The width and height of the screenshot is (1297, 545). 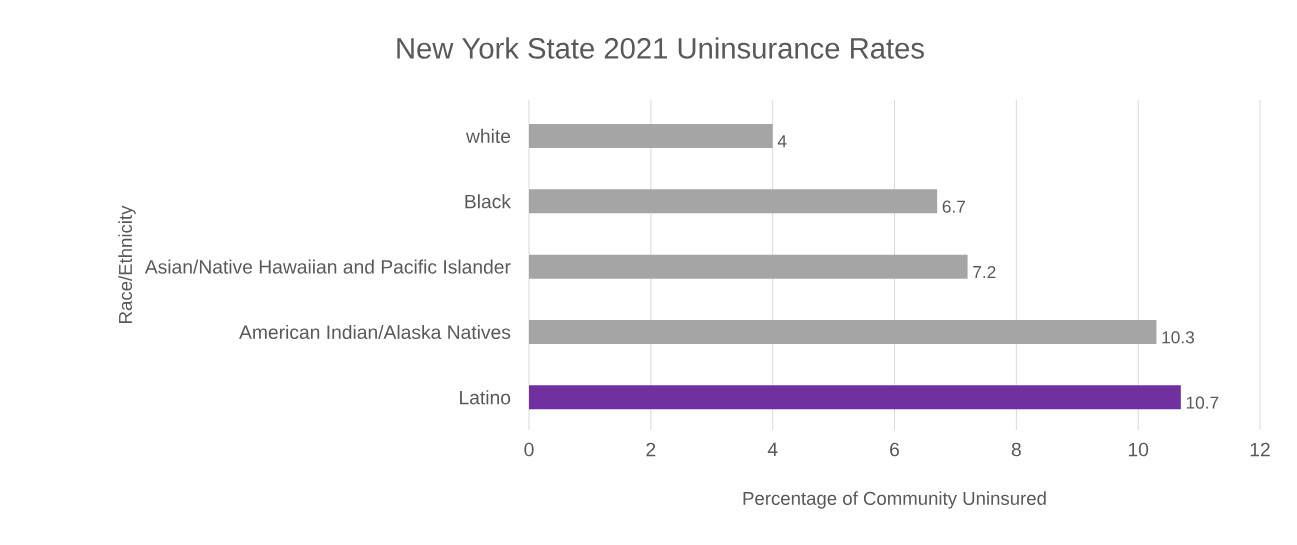 What do you see at coordinates (1260, 449) in the screenshot?
I see `x-tick-label: 12` at bounding box center [1260, 449].